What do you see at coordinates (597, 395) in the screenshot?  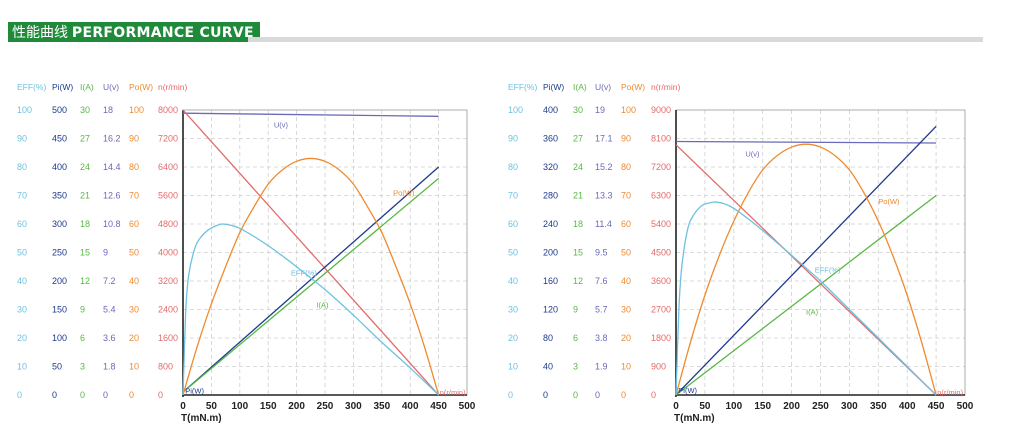 I see `y-tick-u: 0` at bounding box center [597, 395].